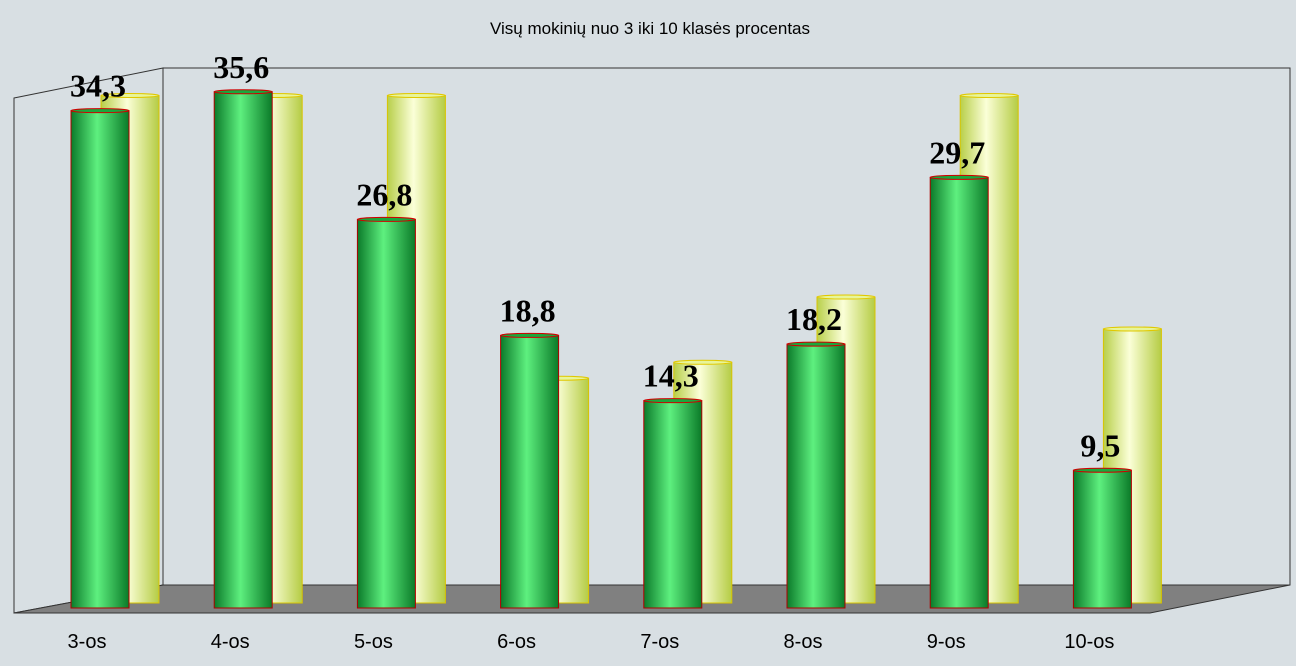 Image resolution: width=1296 pixels, height=666 pixels. What do you see at coordinates (373, 642) in the screenshot?
I see `x-tick-label: 5-os` at bounding box center [373, 642].